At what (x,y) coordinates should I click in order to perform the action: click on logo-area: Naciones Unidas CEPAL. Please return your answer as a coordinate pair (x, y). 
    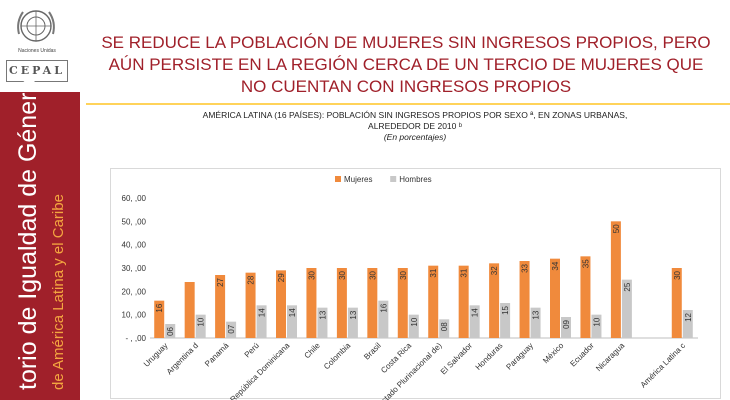
    Looking at the image, I should click on (40, 46).